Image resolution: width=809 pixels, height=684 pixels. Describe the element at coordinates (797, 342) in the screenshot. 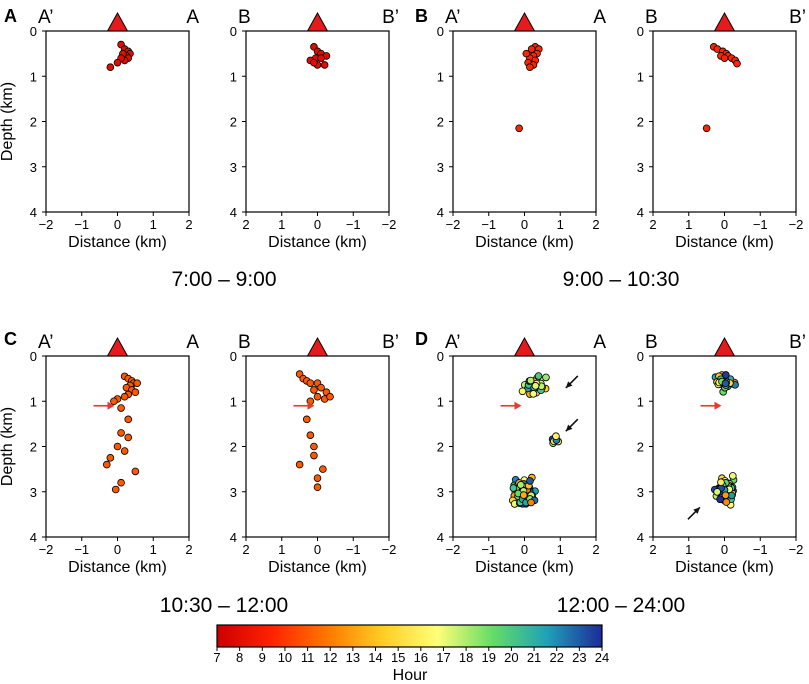

I see `section-label-right: B’` at that location.